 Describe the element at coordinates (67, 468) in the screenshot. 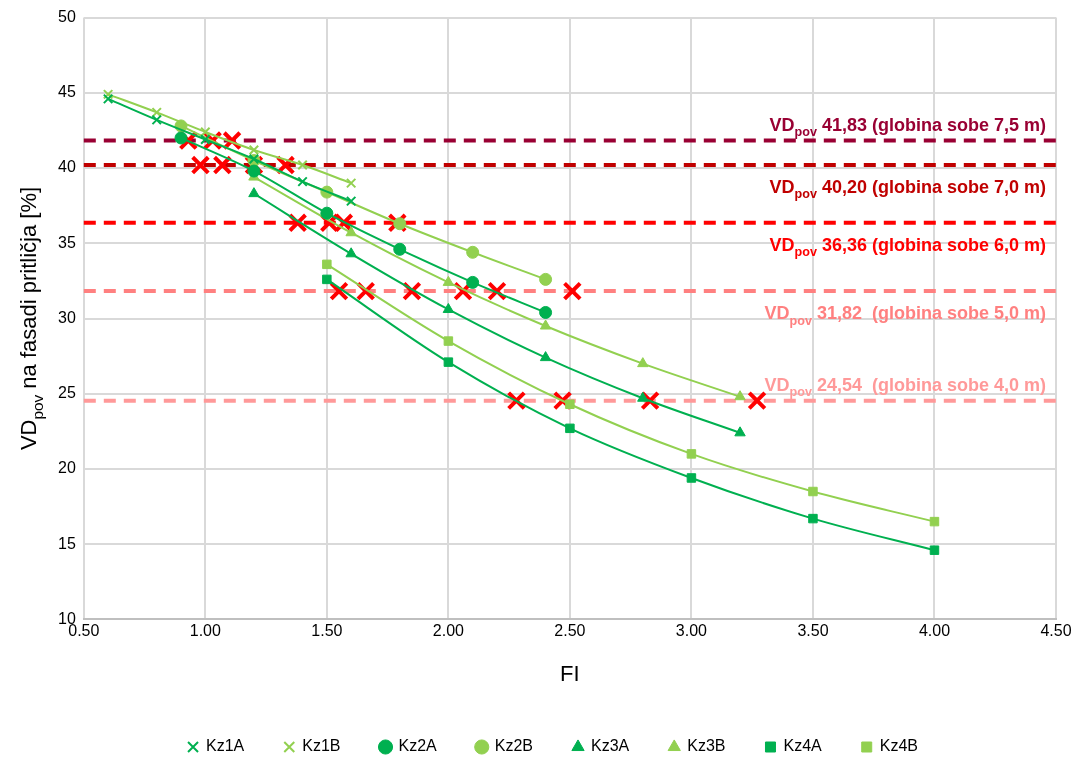

I see `y-tick-label: 20` at that location.